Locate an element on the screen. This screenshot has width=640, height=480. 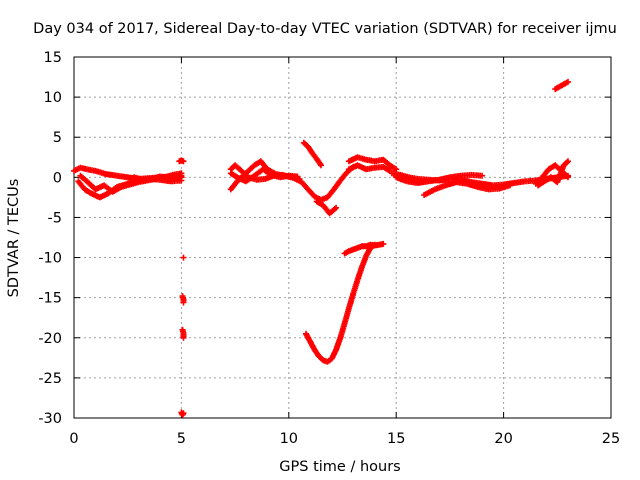
x-tick-label: 20 is located at coordinates (503, 439).